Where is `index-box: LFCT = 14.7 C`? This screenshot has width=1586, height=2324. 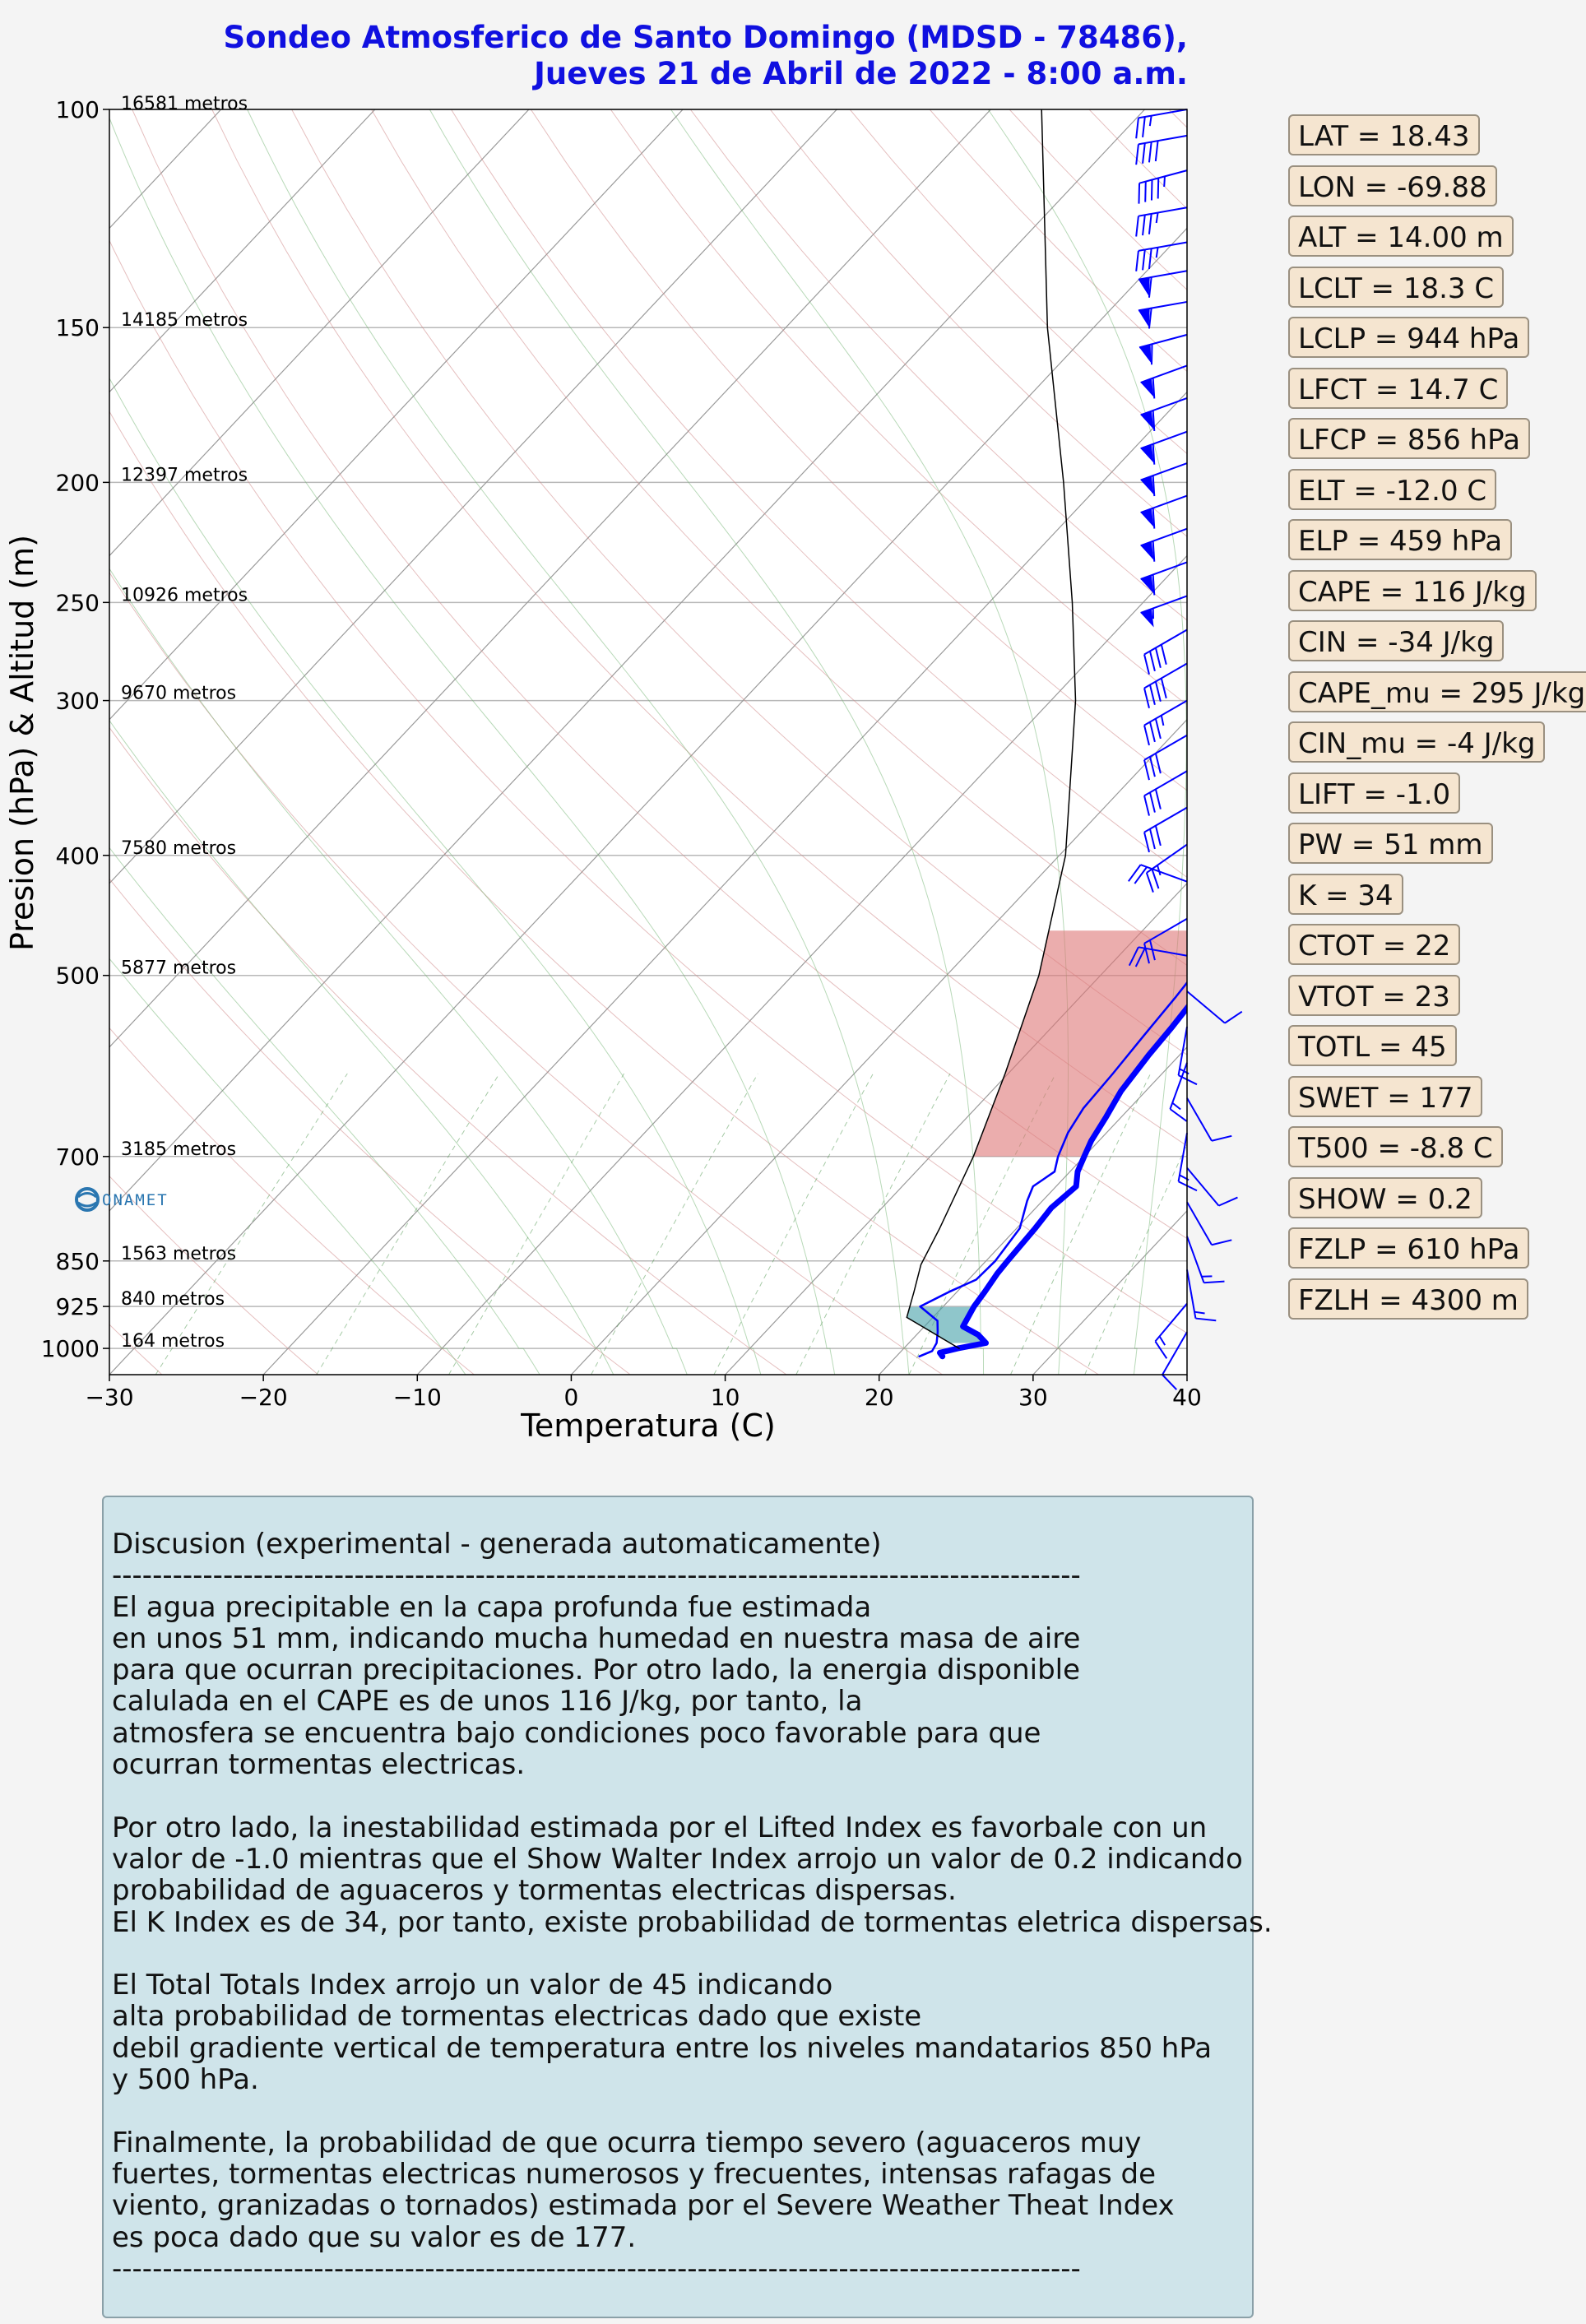 index-box: LFCT = 14.7 C is located at coordinates (1398, 388).